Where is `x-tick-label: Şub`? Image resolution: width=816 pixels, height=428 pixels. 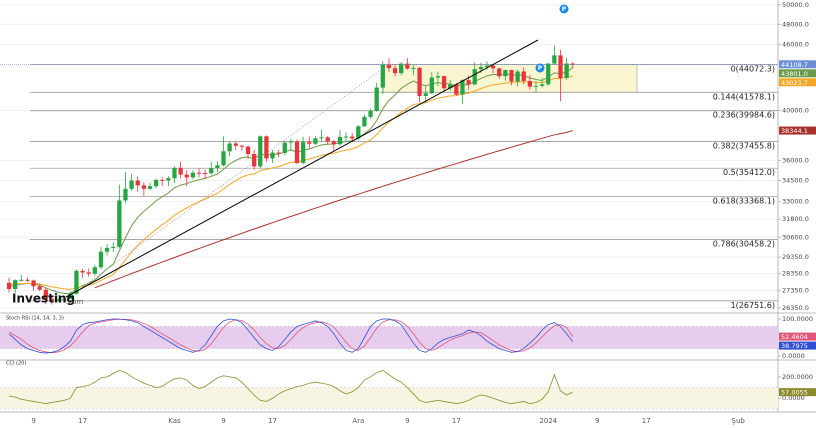
x-tick-label: Şub is located at coordinates (739, 421).